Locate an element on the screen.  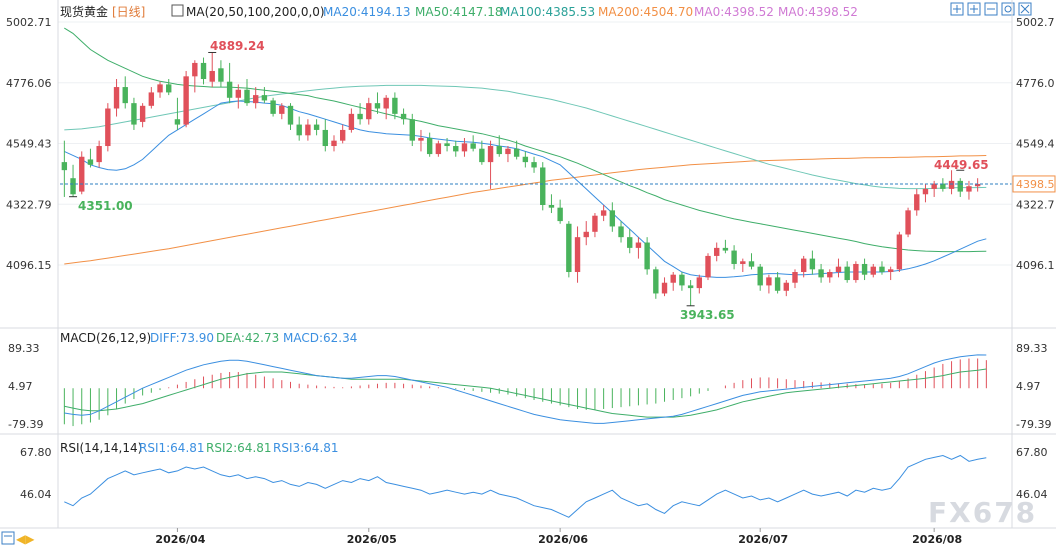
price-tick-label: 4322.79 is located at coordinates (29, 204).